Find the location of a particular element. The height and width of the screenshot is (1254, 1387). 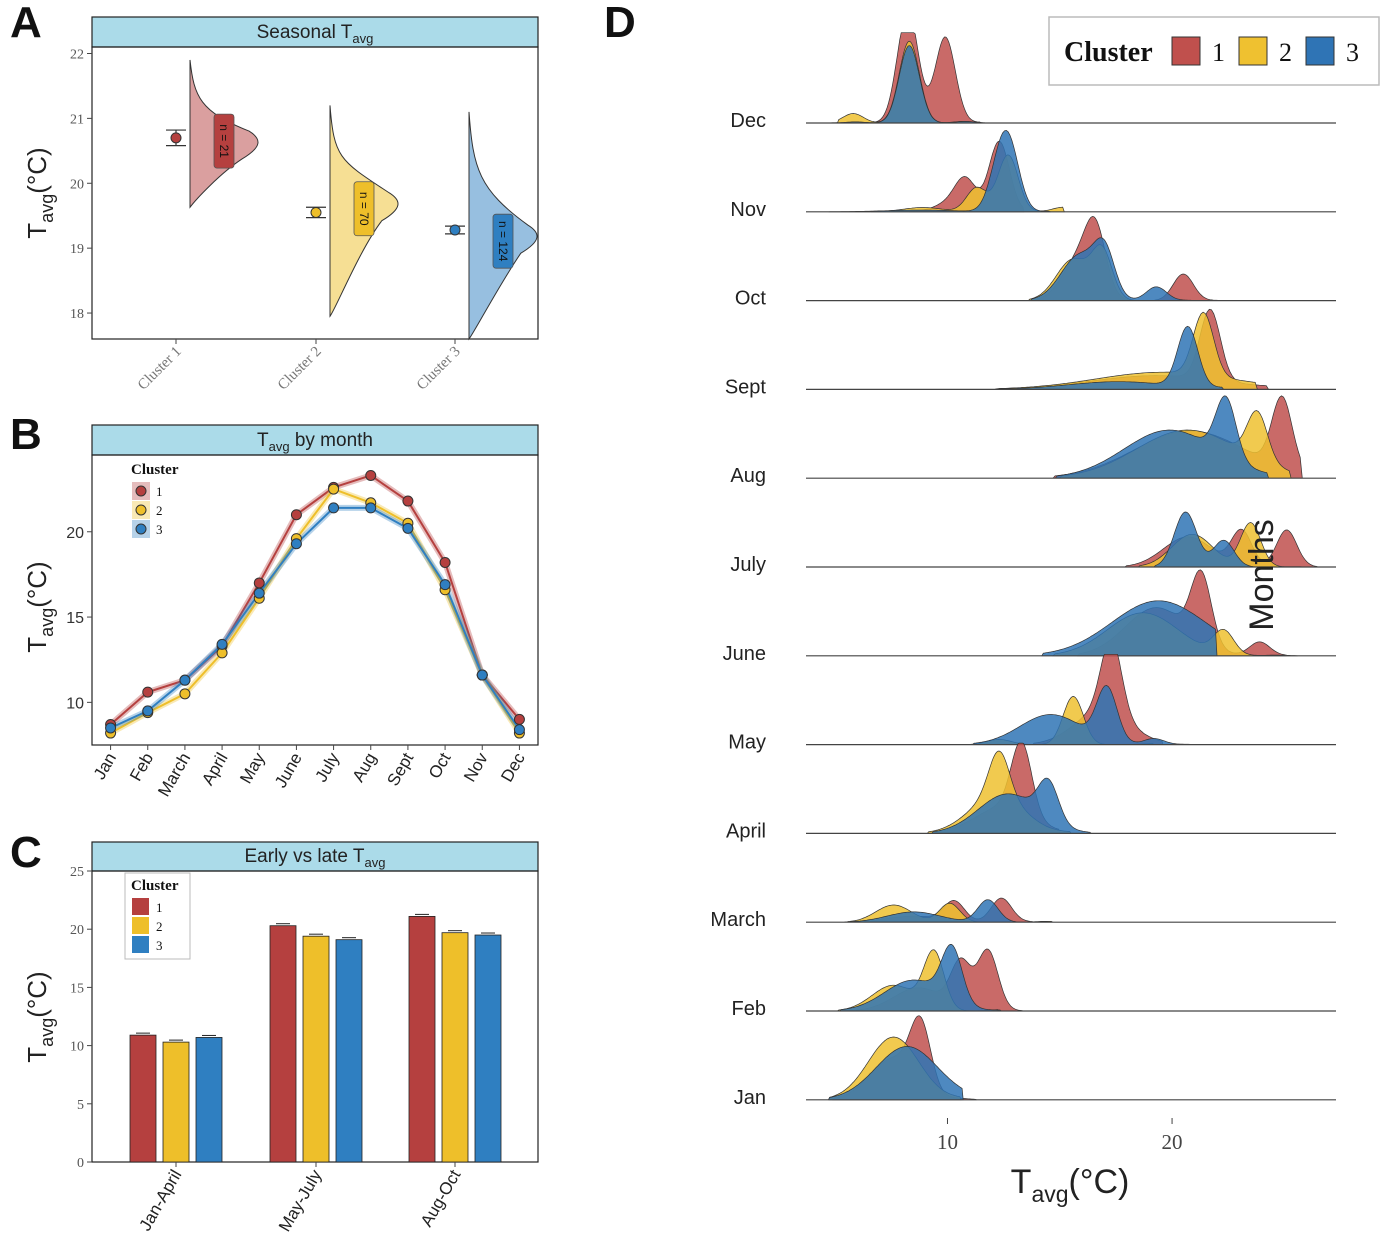

month-label-June: June is located at coordinates (744, 654).